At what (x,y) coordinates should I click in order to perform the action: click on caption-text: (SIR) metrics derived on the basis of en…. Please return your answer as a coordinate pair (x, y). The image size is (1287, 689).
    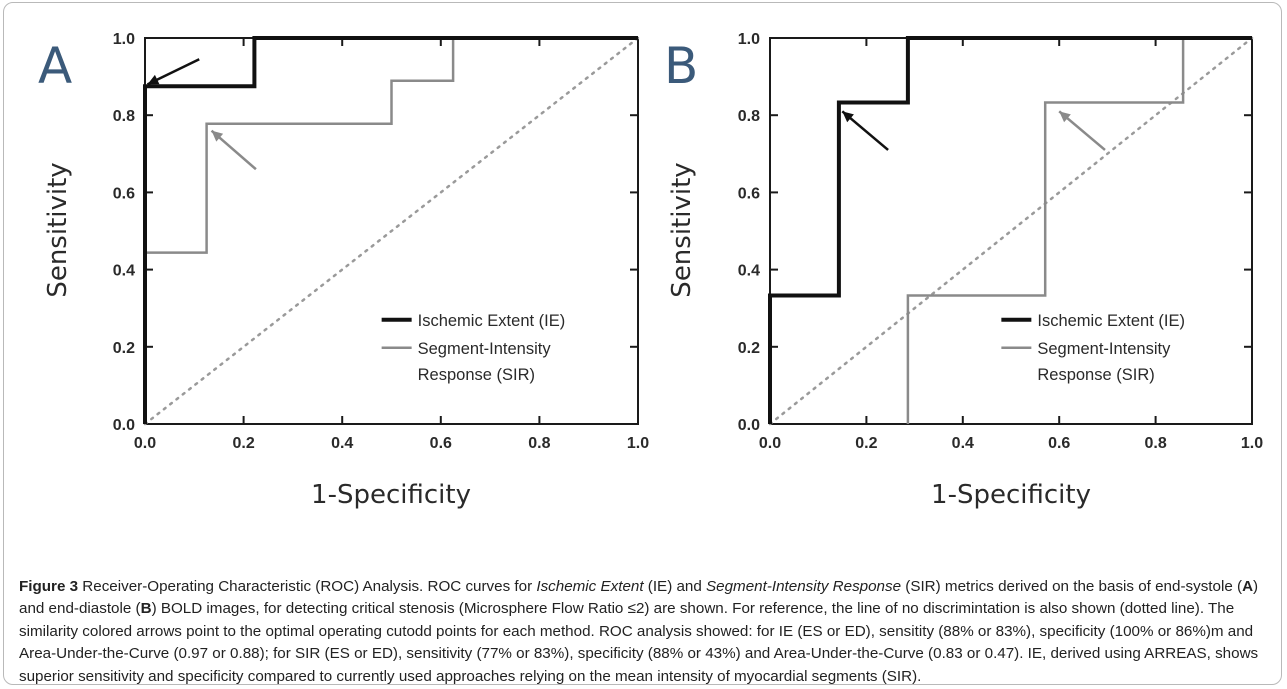
    Looking at the image, I should click on (1072, 586).